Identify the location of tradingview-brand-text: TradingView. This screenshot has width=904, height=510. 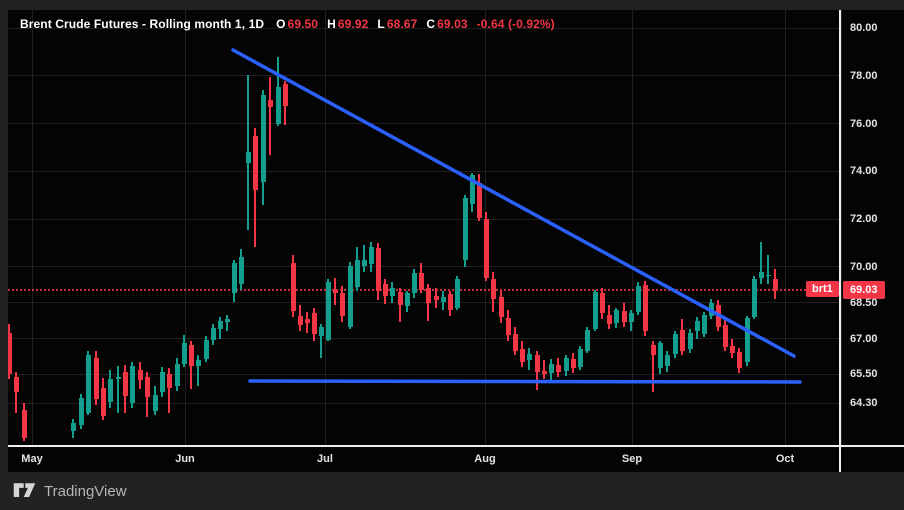
(85, 491).